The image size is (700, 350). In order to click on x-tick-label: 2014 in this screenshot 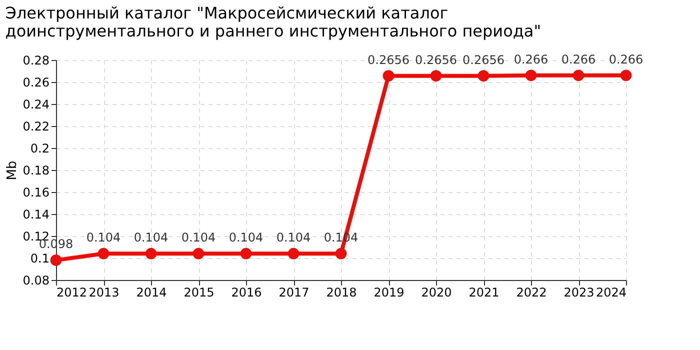, I will do `click(151, 293)`.